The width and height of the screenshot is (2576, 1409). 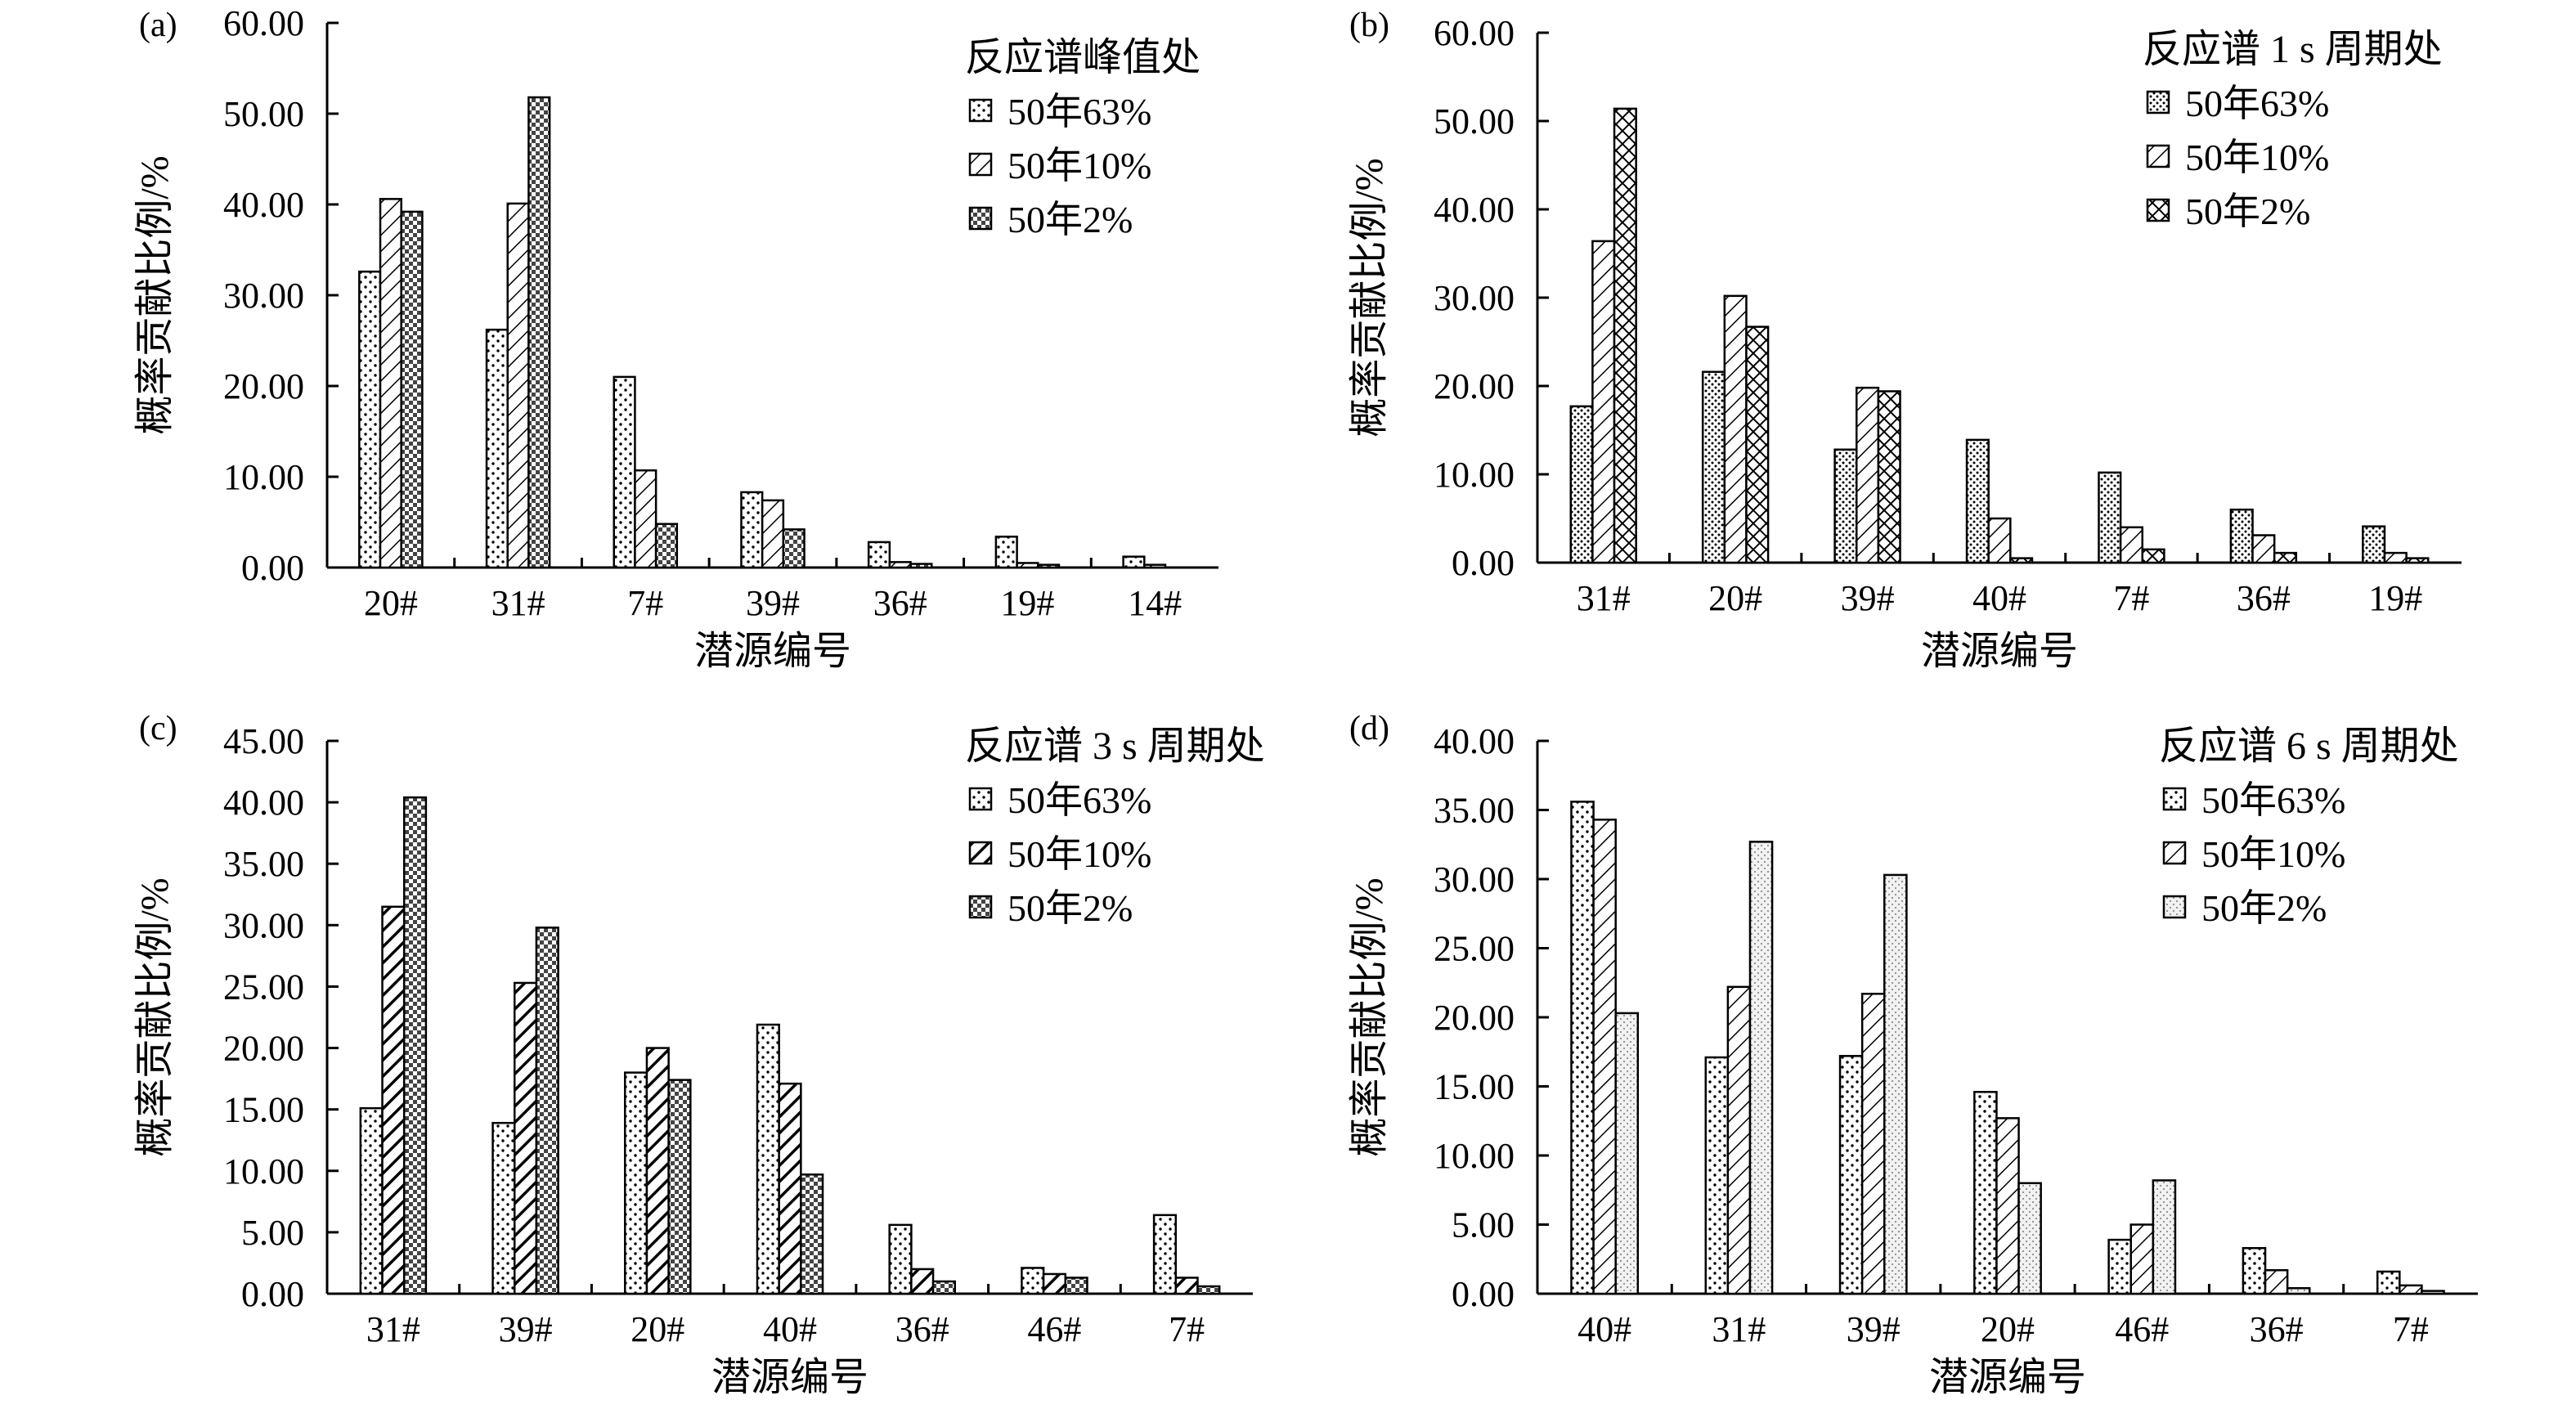 I want to click on y-tick-label: 5.00, so click(x=272, y=1233).